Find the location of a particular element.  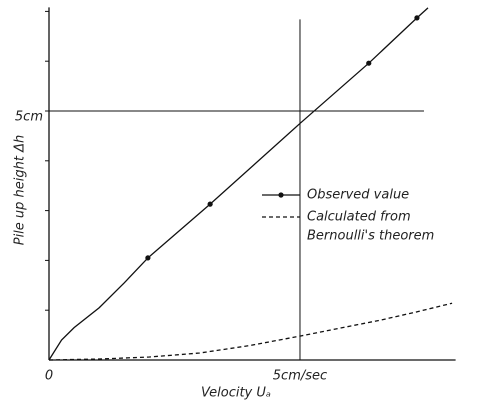

legend-label: Bernoulli's theorem is located at coordinates (370, 236).